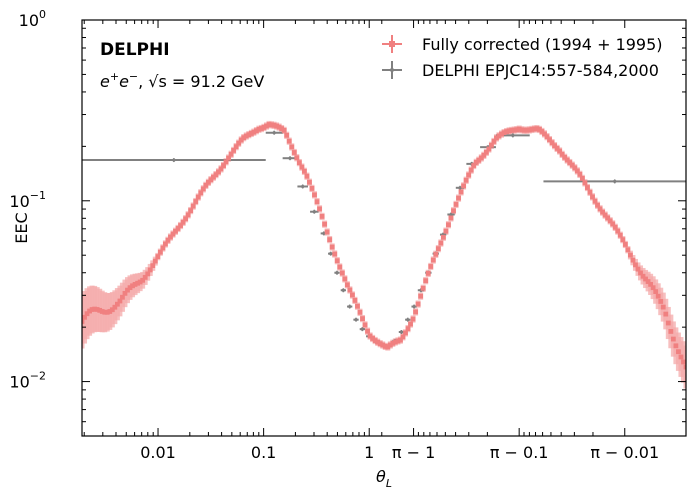 This screenshot has height=499, width=698. I want to click on x-tick-label: 1, so click(369, 452).